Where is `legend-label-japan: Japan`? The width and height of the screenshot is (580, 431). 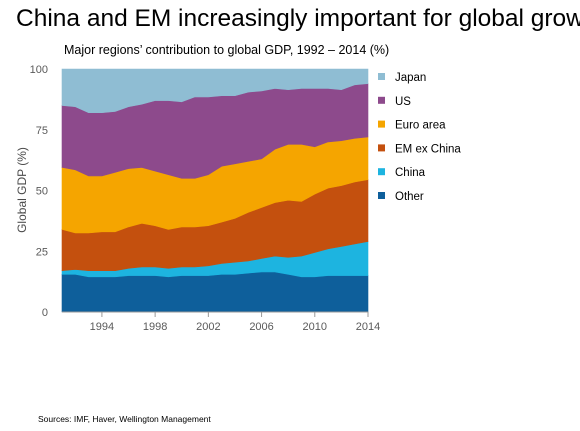
legend-label-japan: Japan is located at coordinates (410, 78).